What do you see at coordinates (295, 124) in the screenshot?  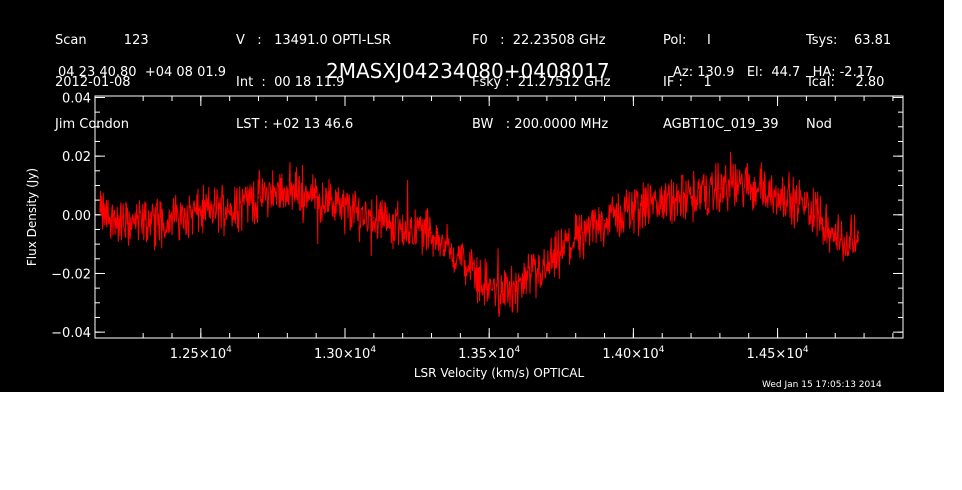 I see `lst-text: LST : +02 13 46.6` at bounding box center [295, 124].